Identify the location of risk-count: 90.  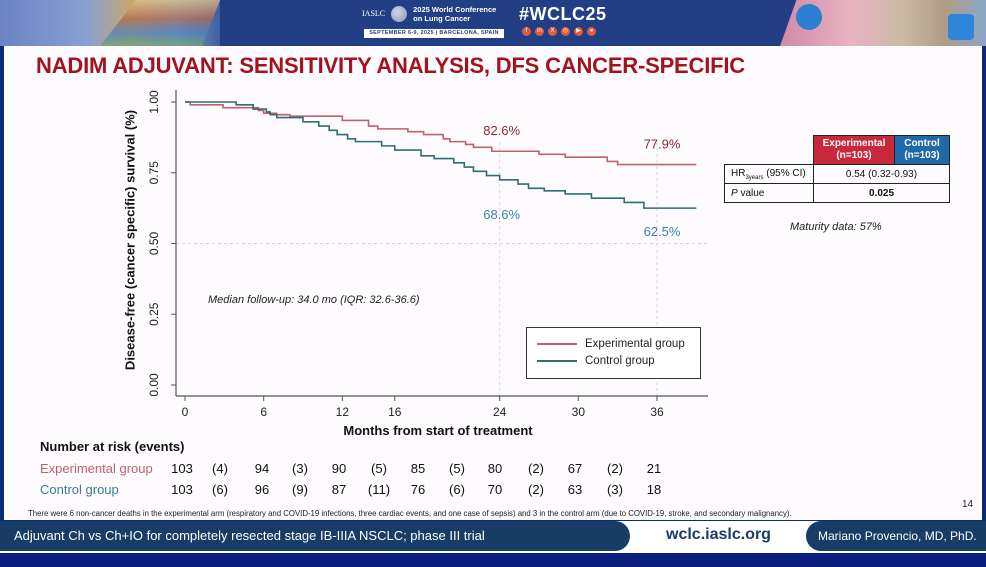
(339, 468).